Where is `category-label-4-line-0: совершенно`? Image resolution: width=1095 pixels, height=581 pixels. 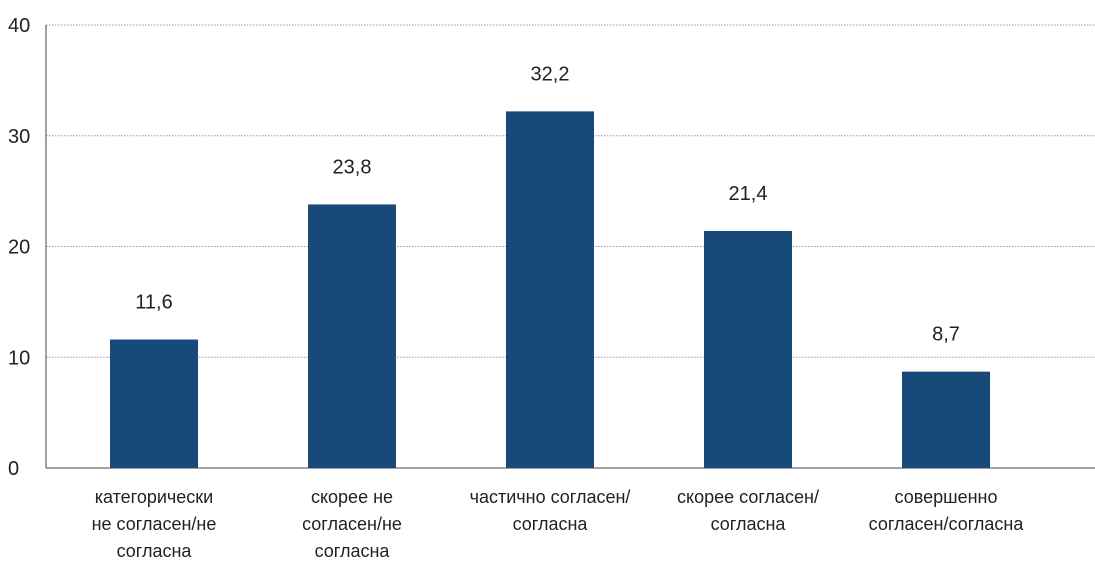
category-label-4-line-0: совершенно is located at coordinates (946, 497).